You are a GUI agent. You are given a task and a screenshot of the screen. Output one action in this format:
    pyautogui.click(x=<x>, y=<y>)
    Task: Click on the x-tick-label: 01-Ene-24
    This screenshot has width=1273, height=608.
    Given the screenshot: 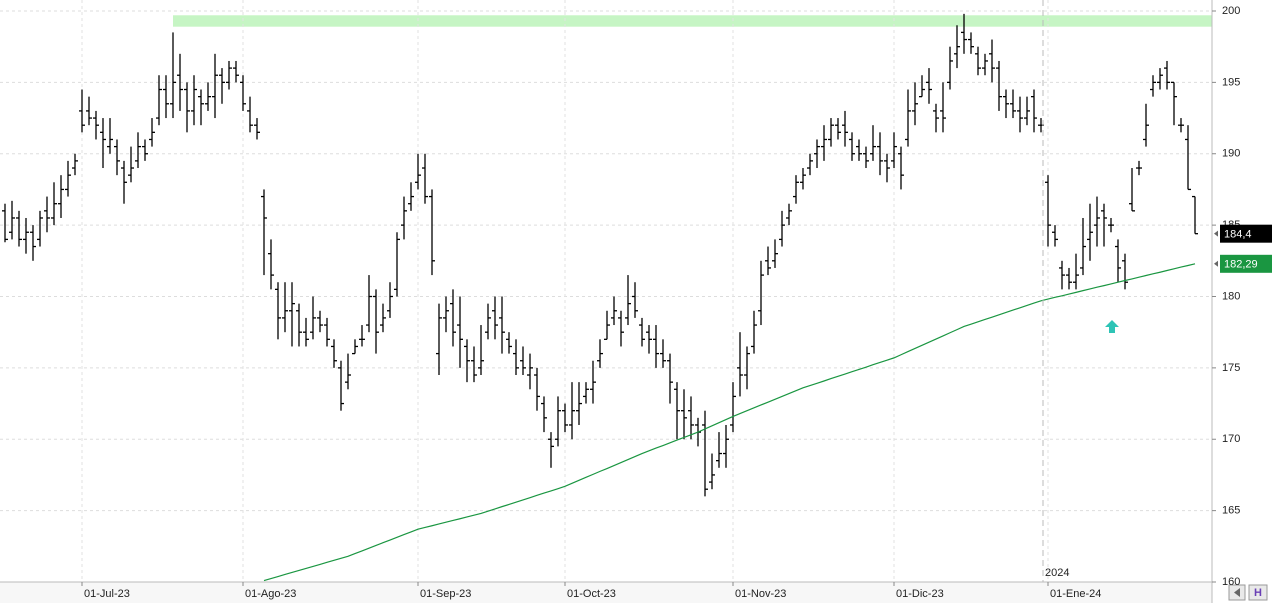 What is the action you would take?
    pyautogui.click(x=1075, y=594)
    